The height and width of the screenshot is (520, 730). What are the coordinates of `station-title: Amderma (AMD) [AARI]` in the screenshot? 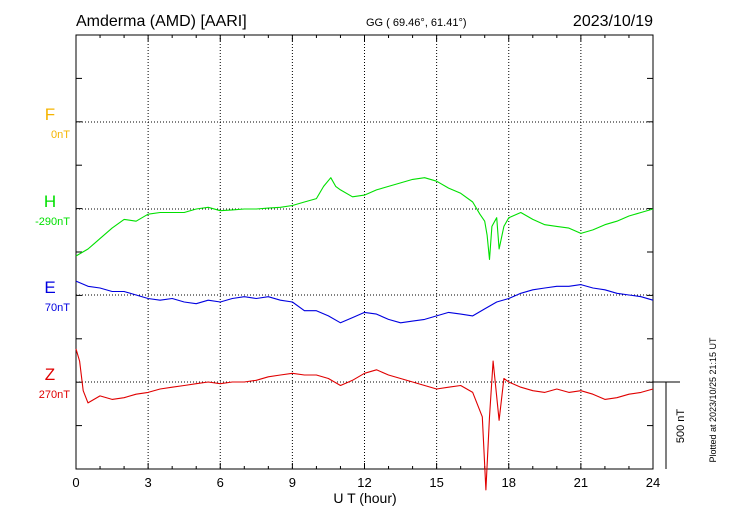 It's located at (161, 21).